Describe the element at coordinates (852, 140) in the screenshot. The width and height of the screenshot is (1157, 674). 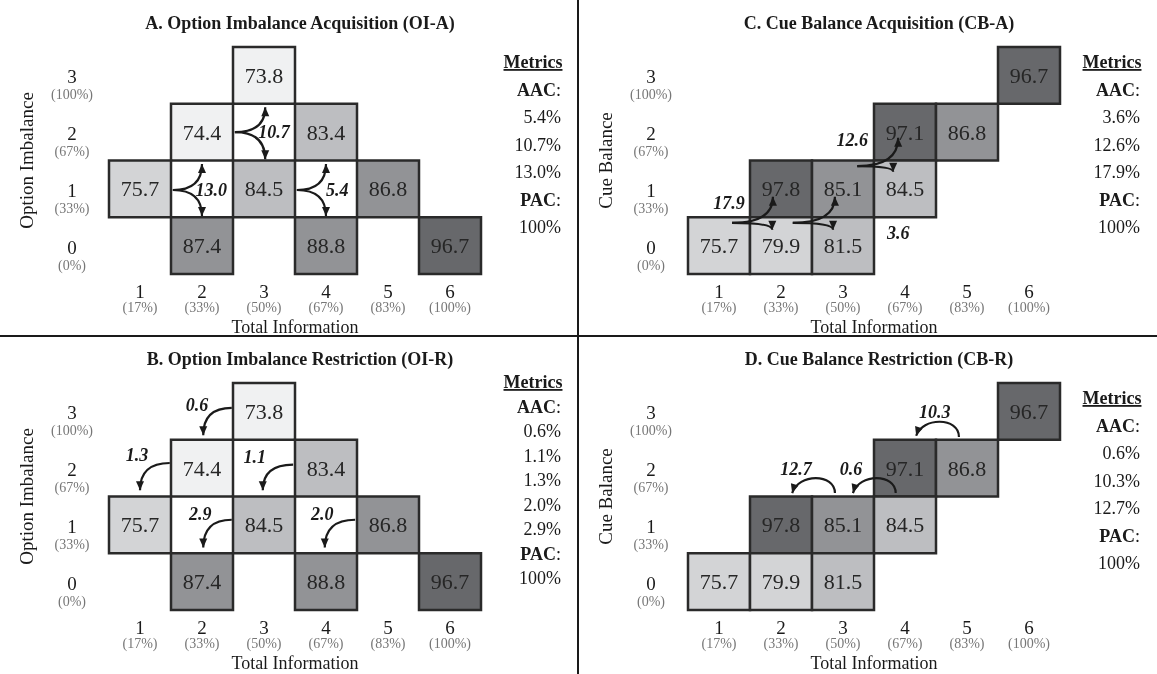
I see `annotation: 12.6` at that location.